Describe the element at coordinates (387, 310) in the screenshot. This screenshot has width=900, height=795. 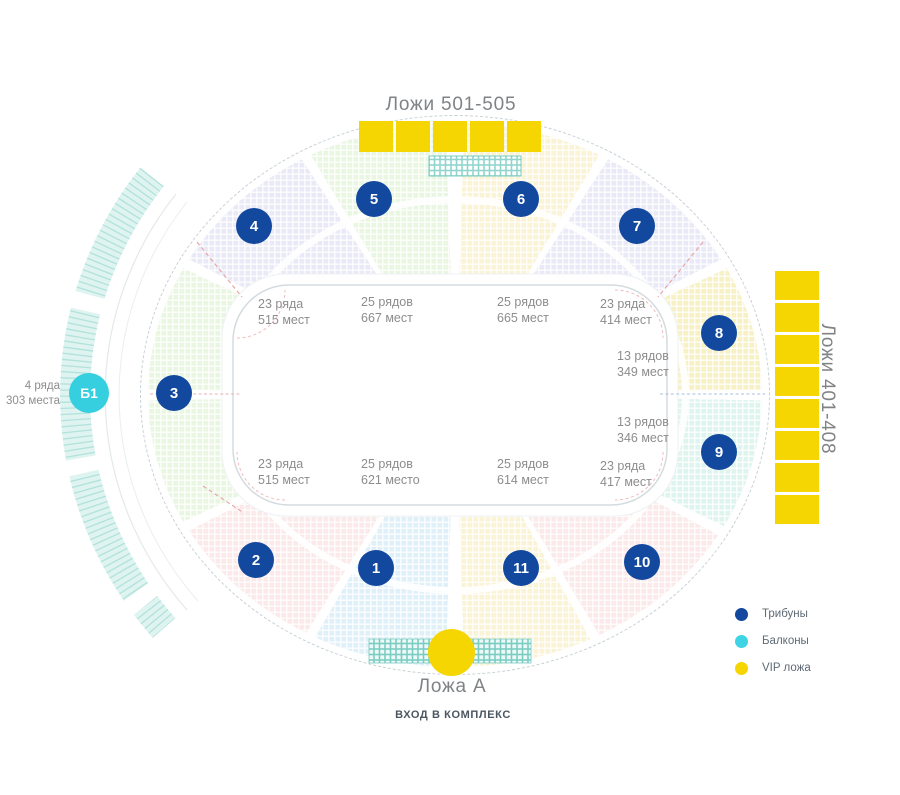
I see `stat-top-midleft: 25 рядов 667 мест` at that location.